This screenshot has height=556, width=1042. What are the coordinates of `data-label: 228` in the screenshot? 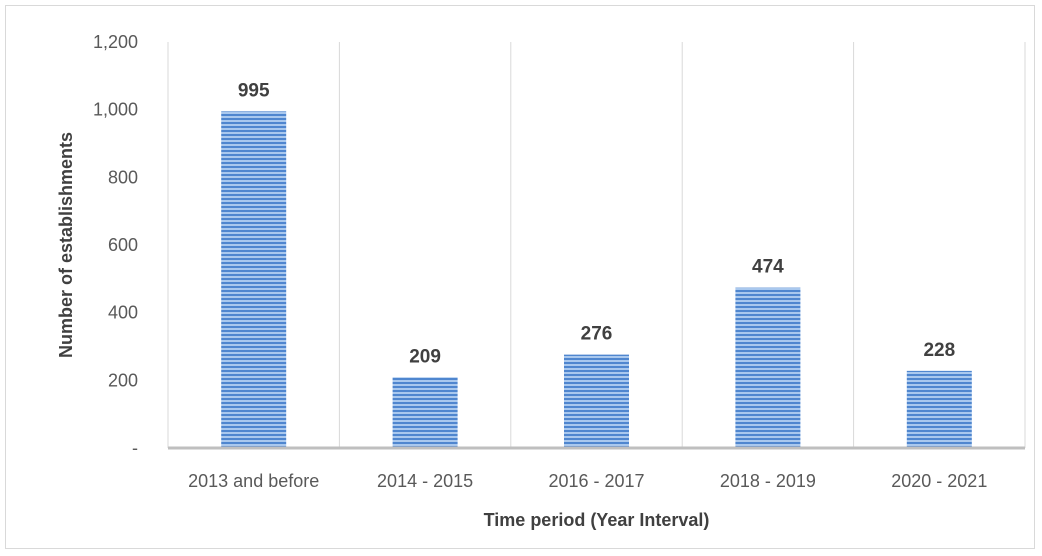 It's located at (939, 350).